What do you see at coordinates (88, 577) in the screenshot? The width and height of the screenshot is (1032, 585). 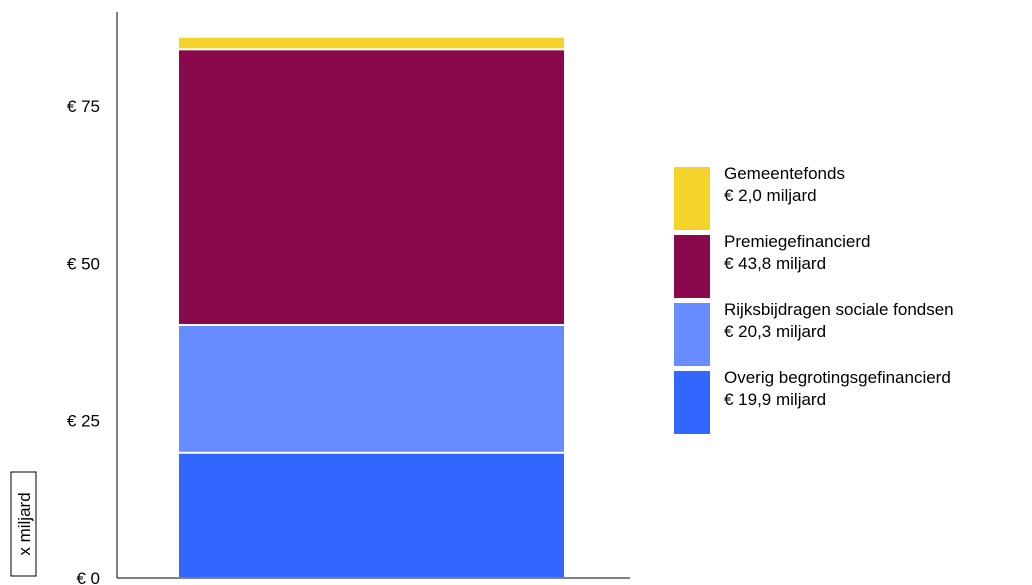 I see `y-tick-label: € 0` at bounding box center [88, 577].